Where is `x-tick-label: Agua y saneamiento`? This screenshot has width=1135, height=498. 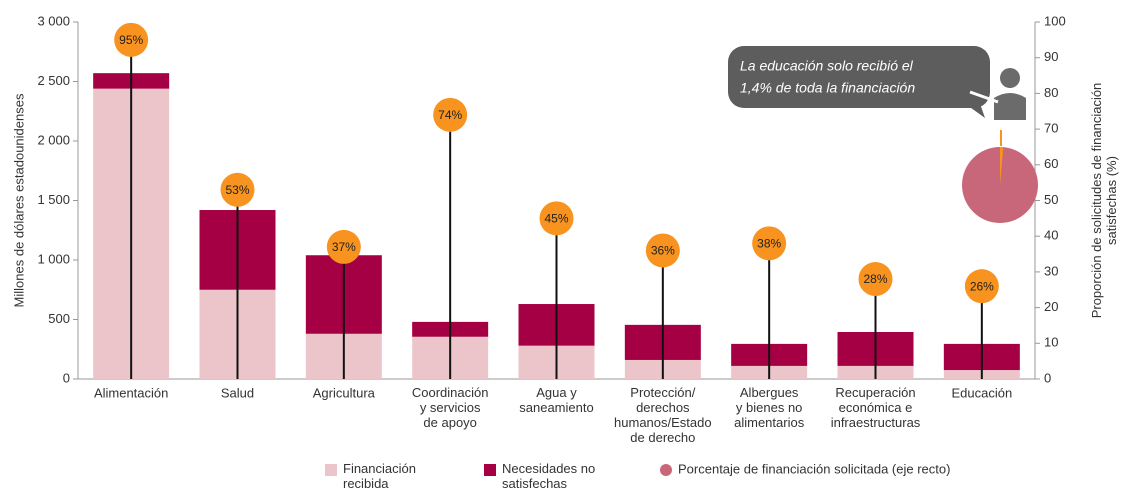
x-tick-label: Agua y saneamiento is located at coordinates (556, 400).